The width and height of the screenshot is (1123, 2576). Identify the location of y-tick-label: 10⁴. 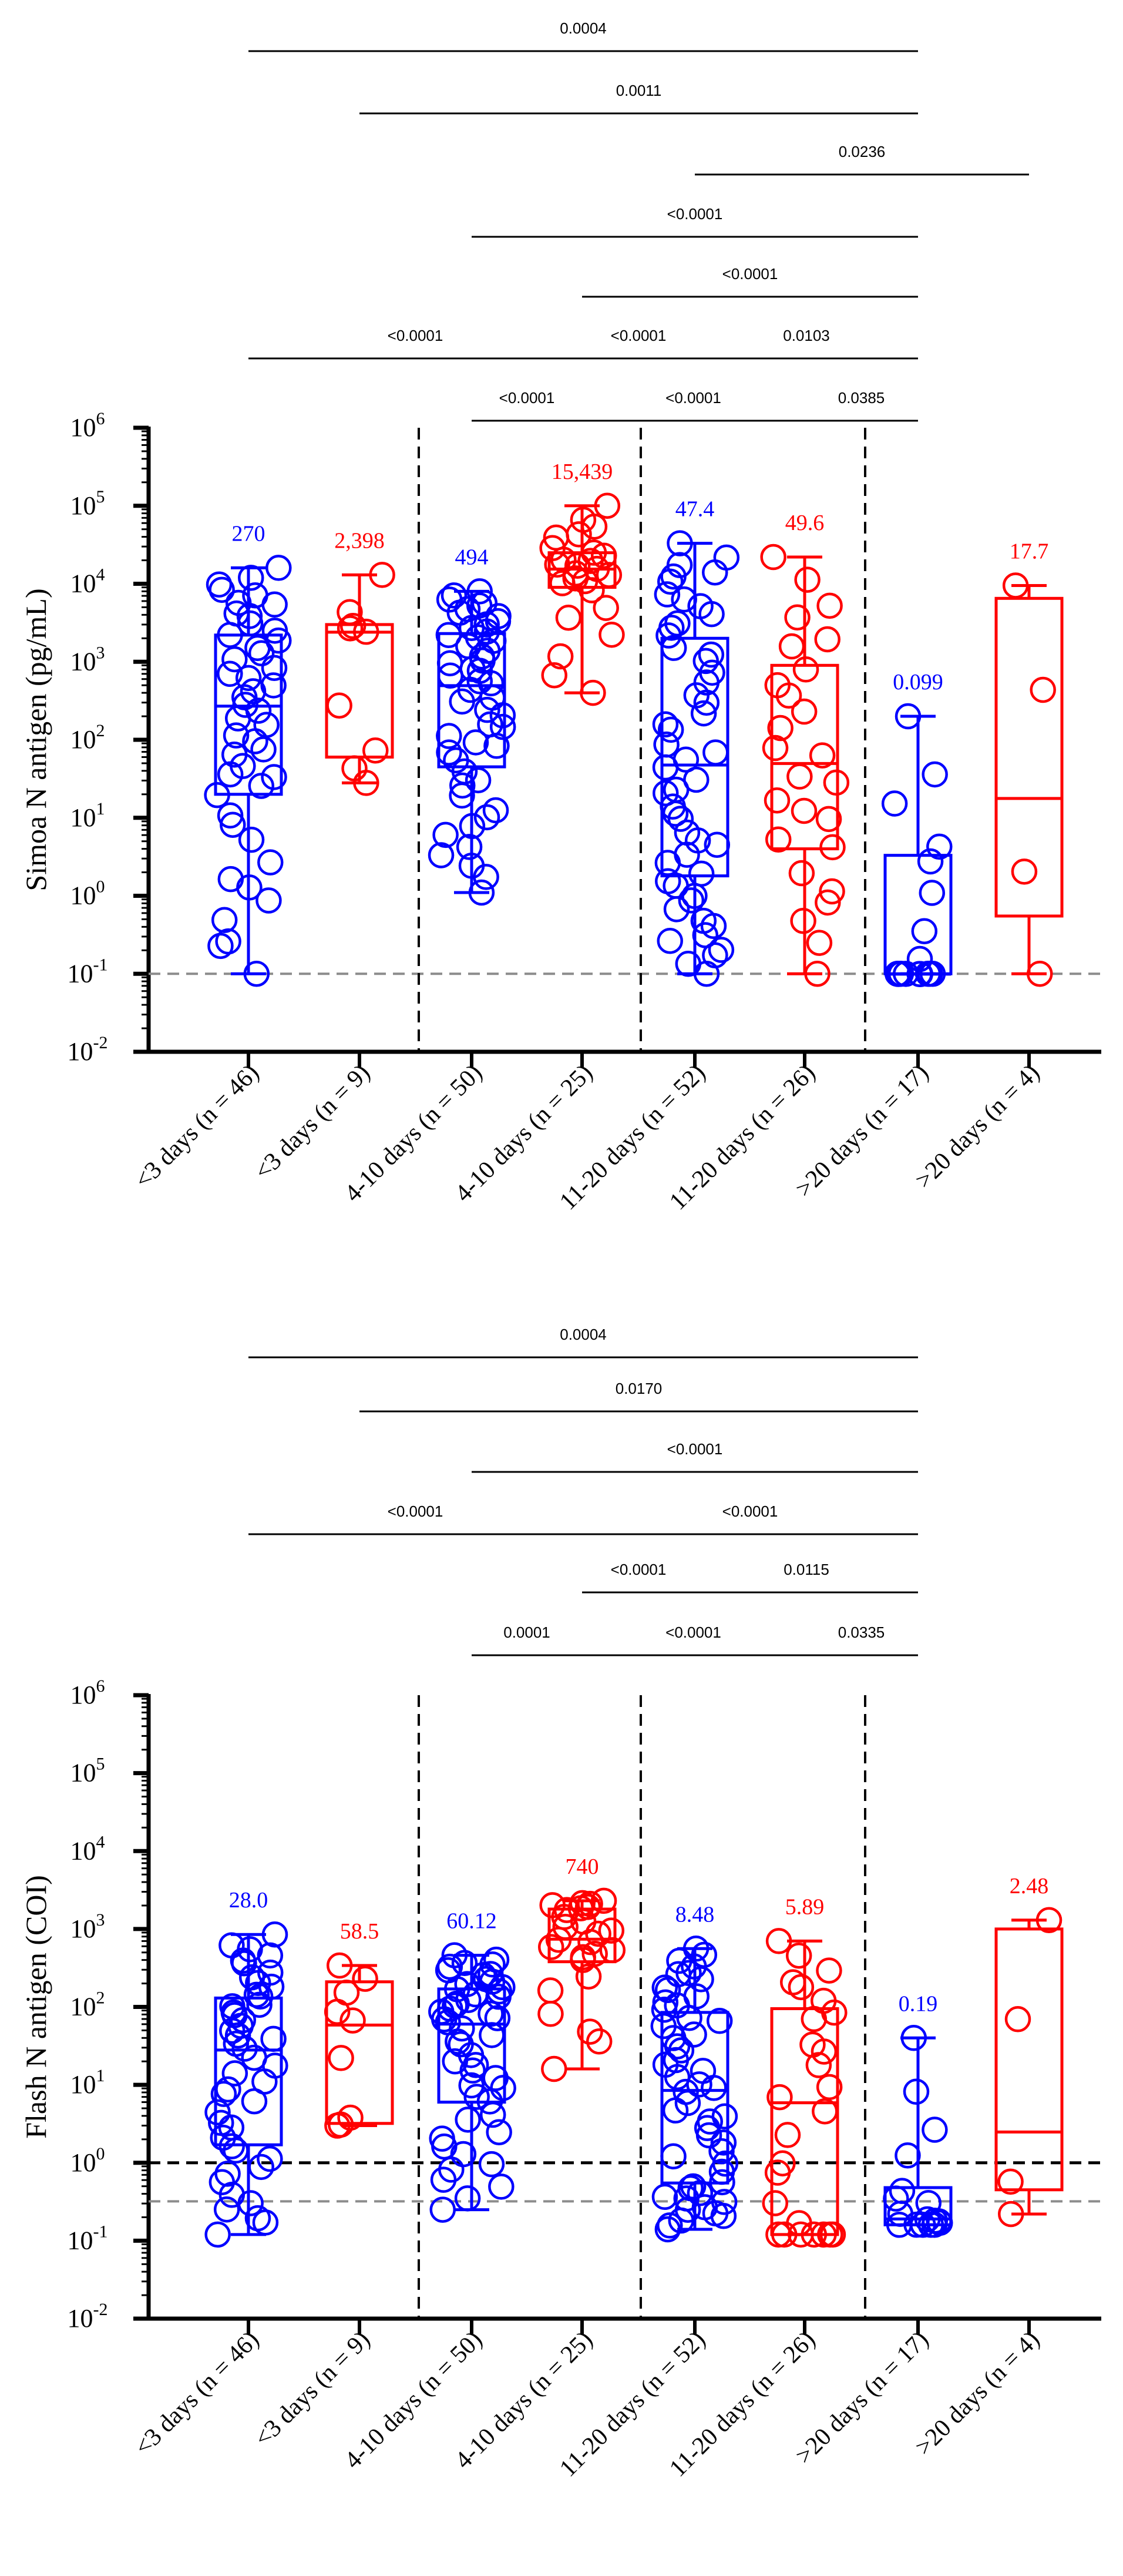
(87, 581).